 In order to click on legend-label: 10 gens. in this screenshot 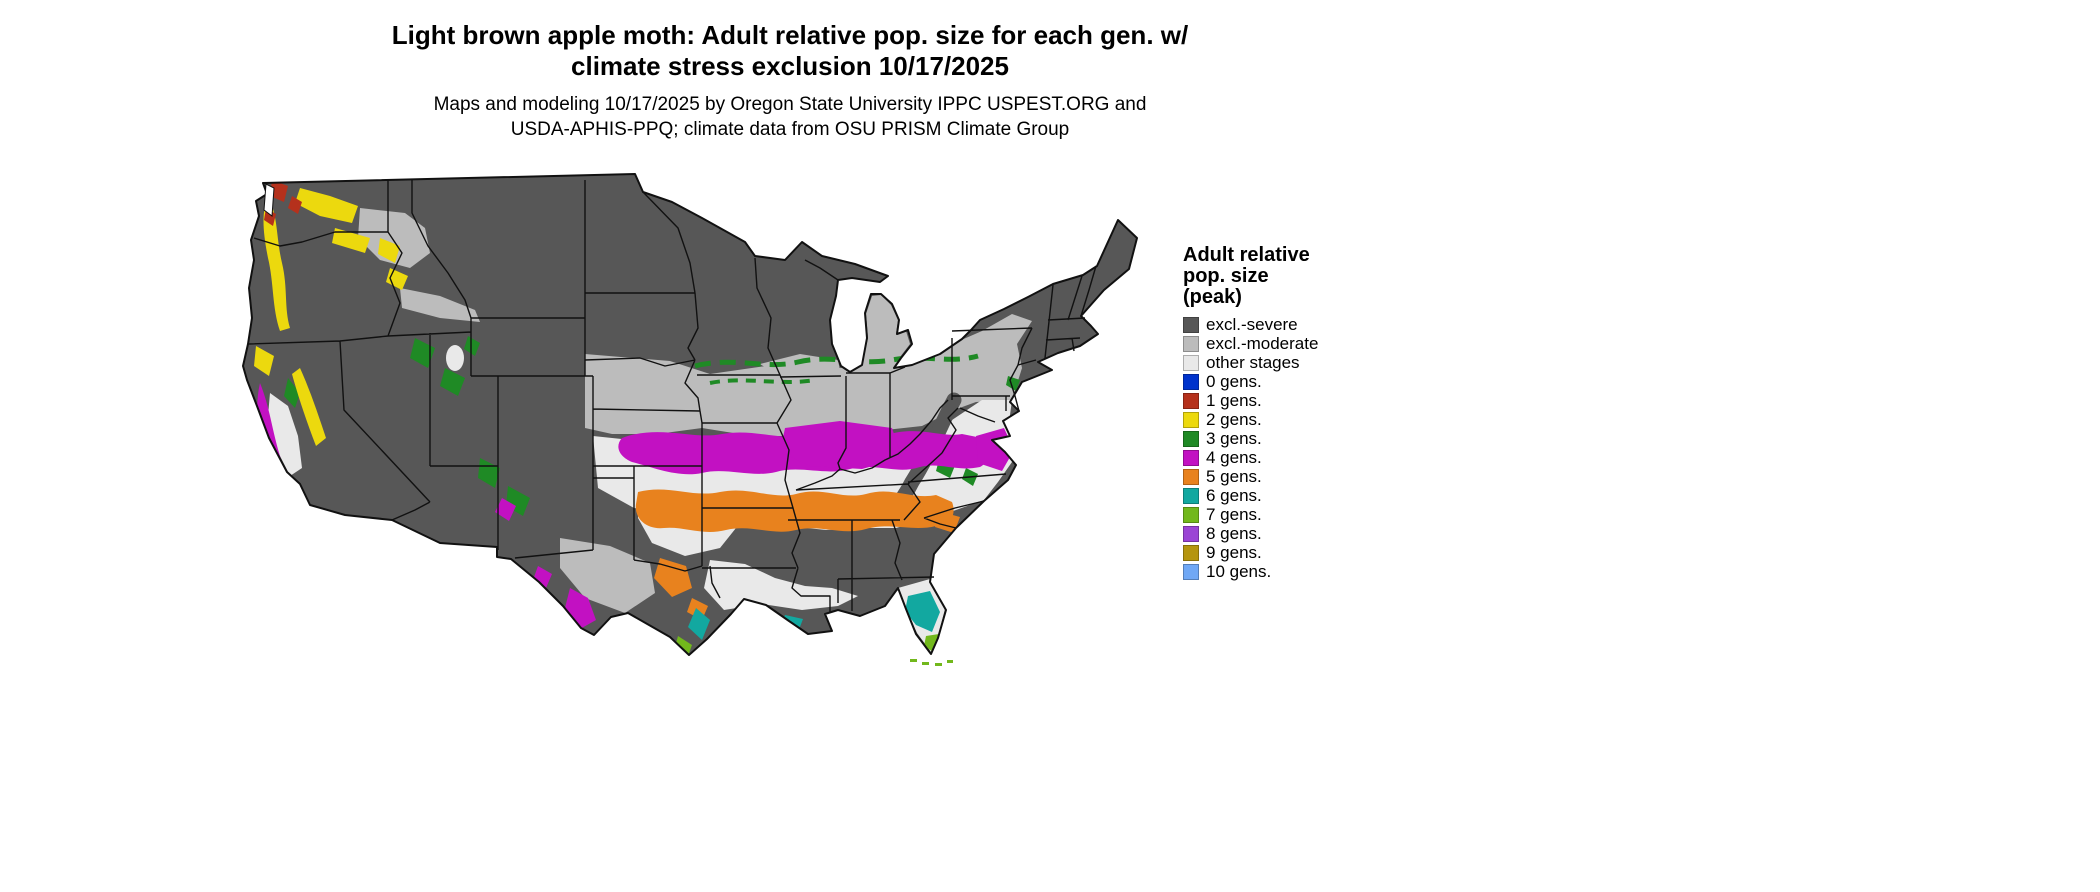, I will do `click(1239, 571)`.